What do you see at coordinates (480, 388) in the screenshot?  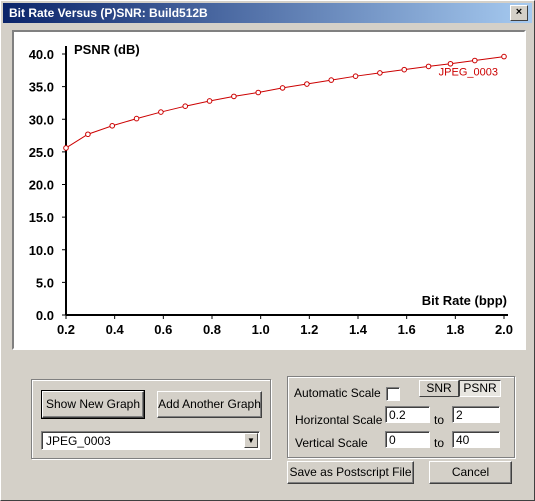 I see `psnr-toggle: PSNR` at bounding box center [480, 388].